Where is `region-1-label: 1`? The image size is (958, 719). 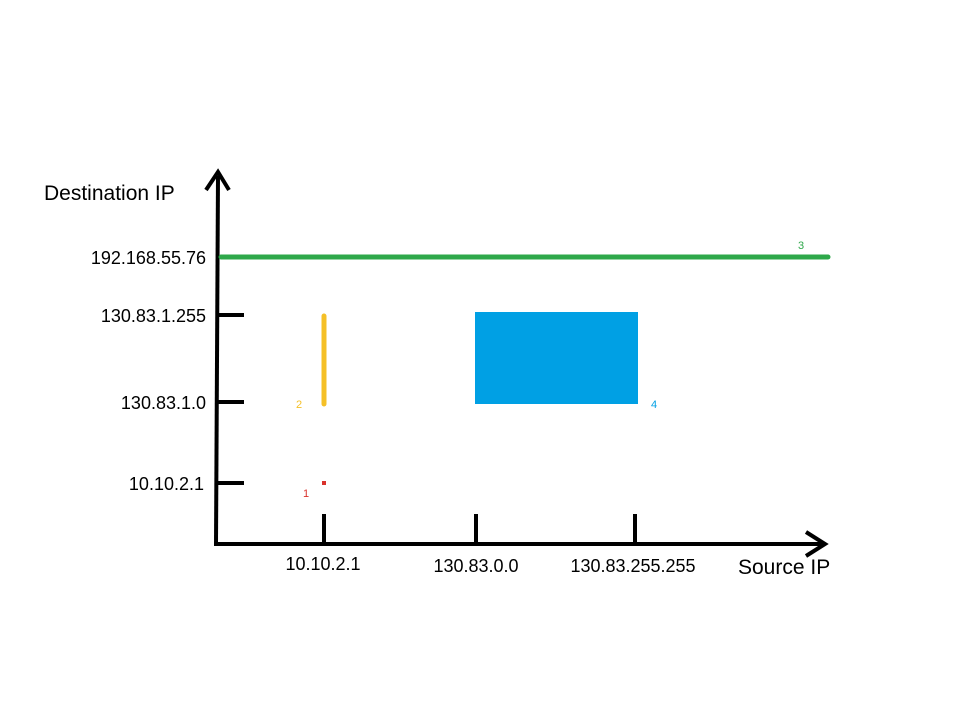 region-1-label: 1 is located at coordinates (306, 494).